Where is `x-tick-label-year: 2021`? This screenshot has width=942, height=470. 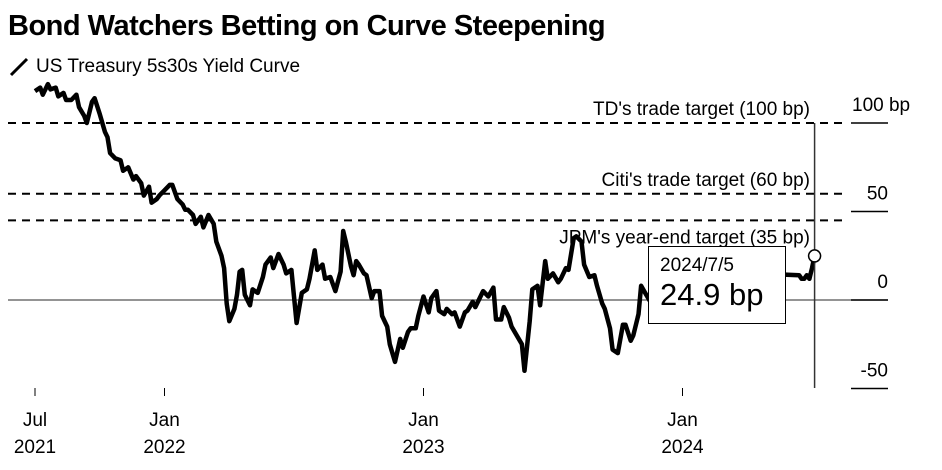 x-tick-label-year: 2021 is located at coordinates (35, 447).